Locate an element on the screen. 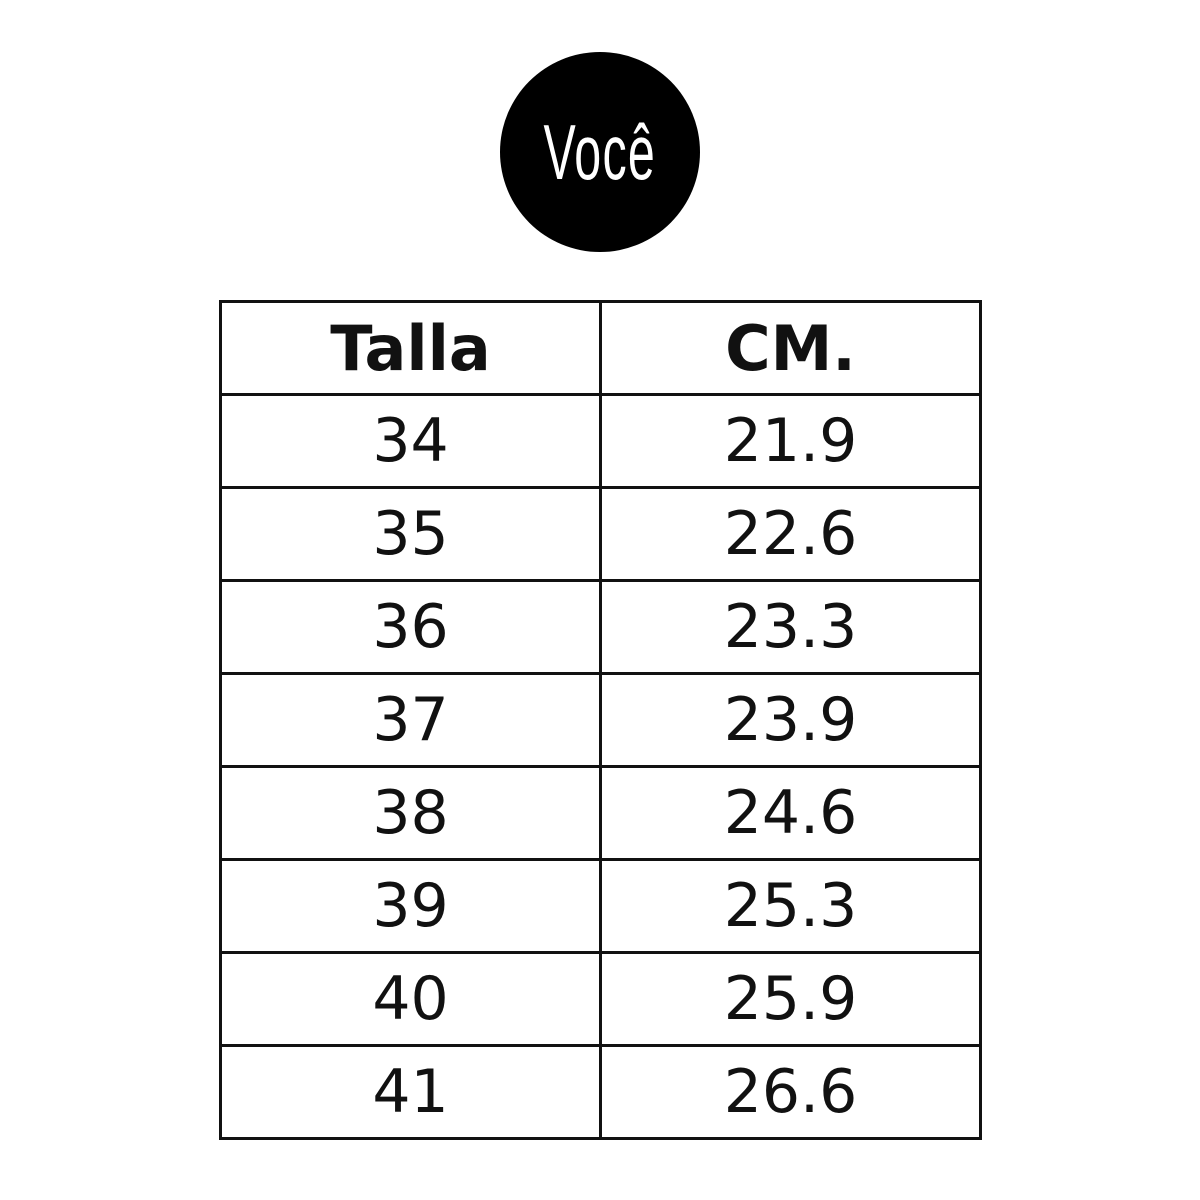  cm-cell: 24.6 is located at coordinates (790, 813).